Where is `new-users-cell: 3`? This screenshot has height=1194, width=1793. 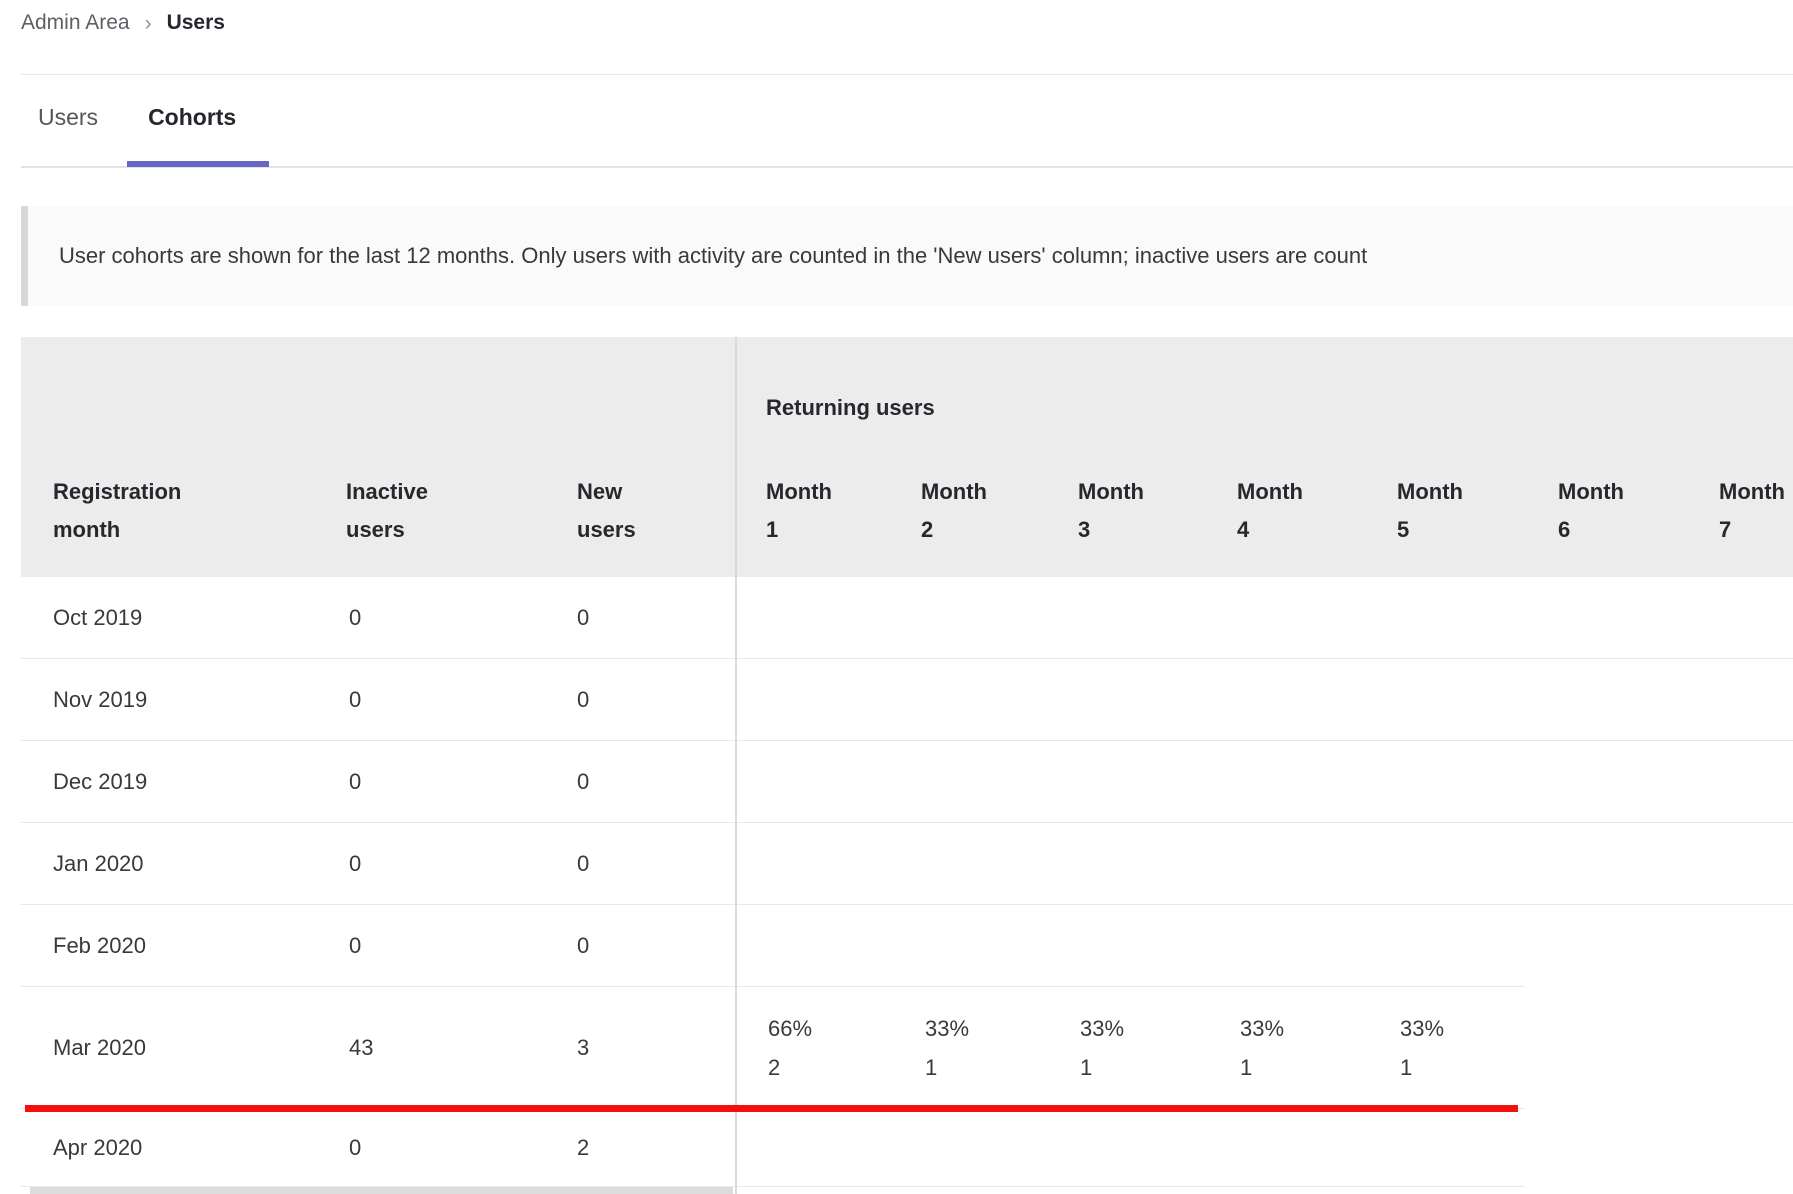
new-users-cell: 3 is located at coordinates (583, 1047).